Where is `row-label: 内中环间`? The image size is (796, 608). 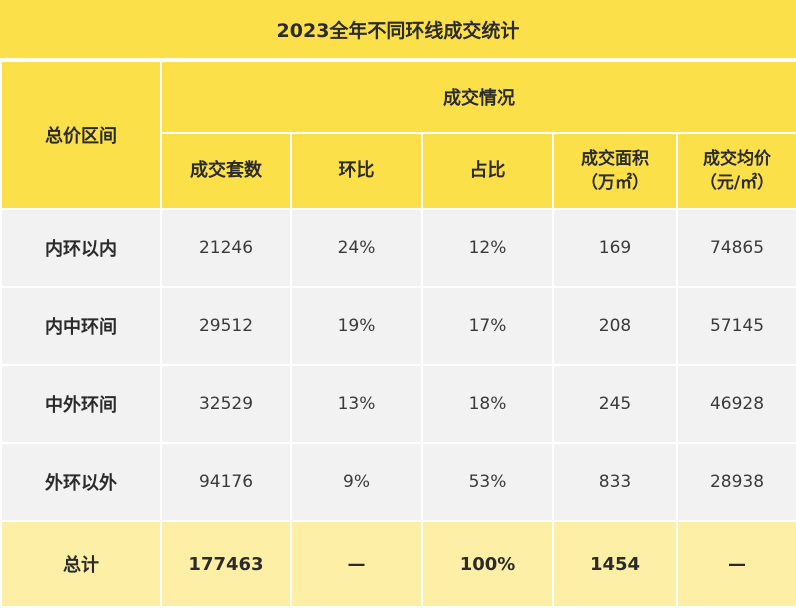 row-label: 内中环间 is located at coordinates (81, 326).